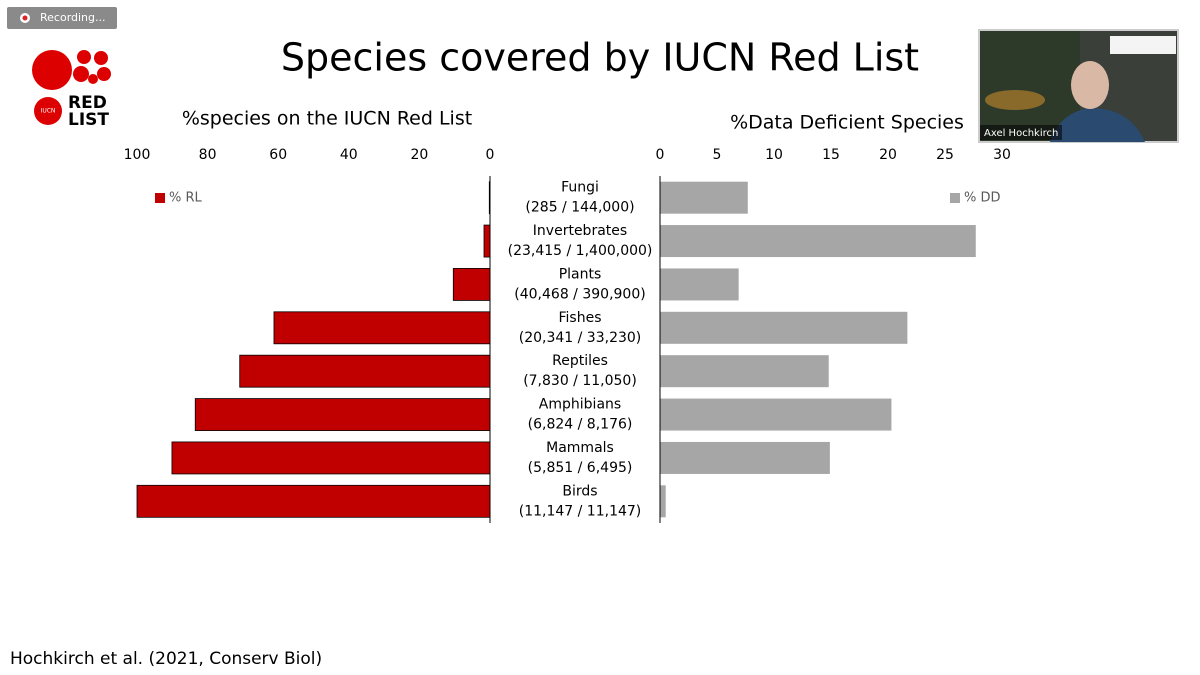 Image resolution: width=1200 pixels, height=675 pixels. I want to click on red-list-logo: IUCN RED LIST, so click(71, 90).